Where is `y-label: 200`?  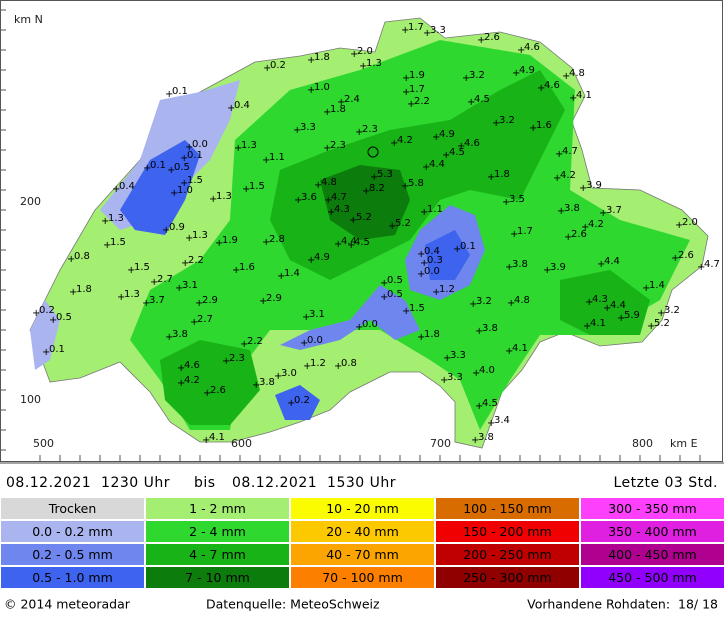 y-label: 200 is located at coordinates (30, 201).